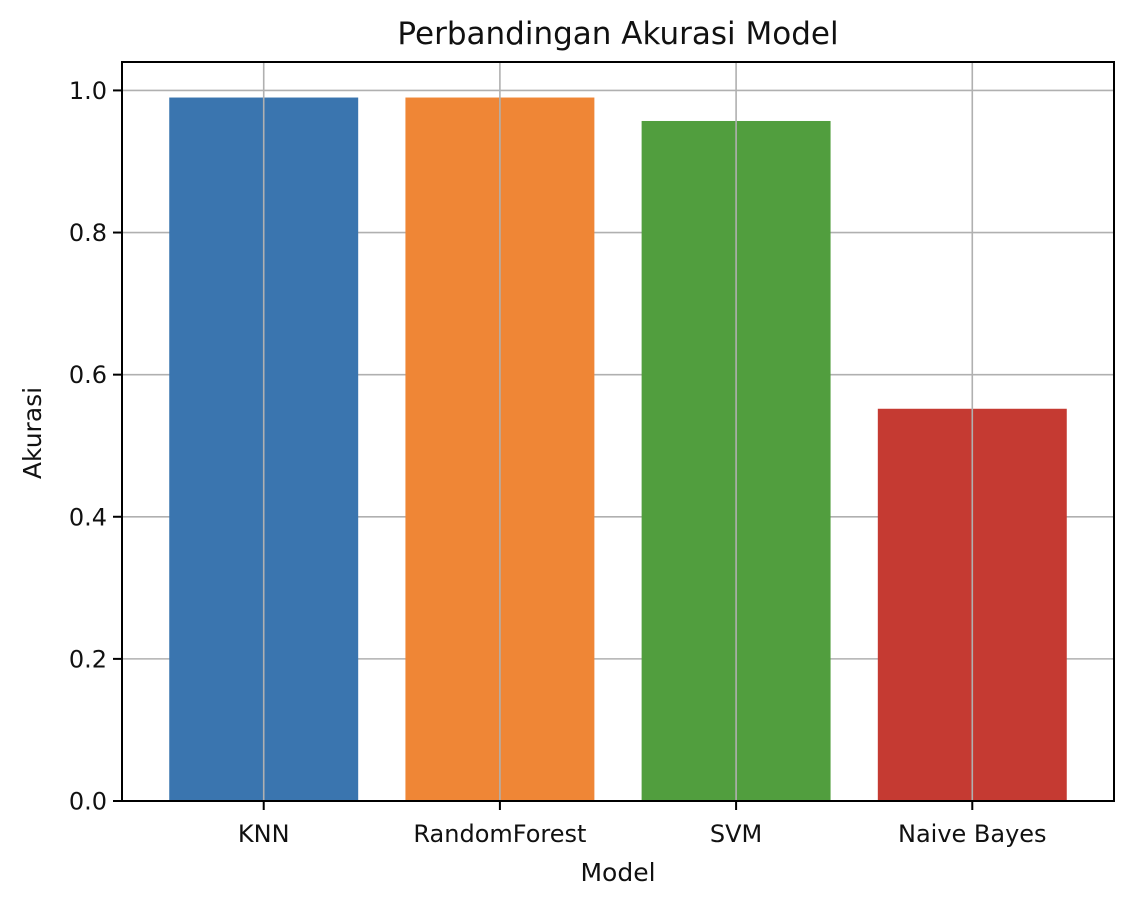 The width and height of the screenshot is (1132, 904). I want to click on y-axis-label: Akurasi, so click(32, 433).